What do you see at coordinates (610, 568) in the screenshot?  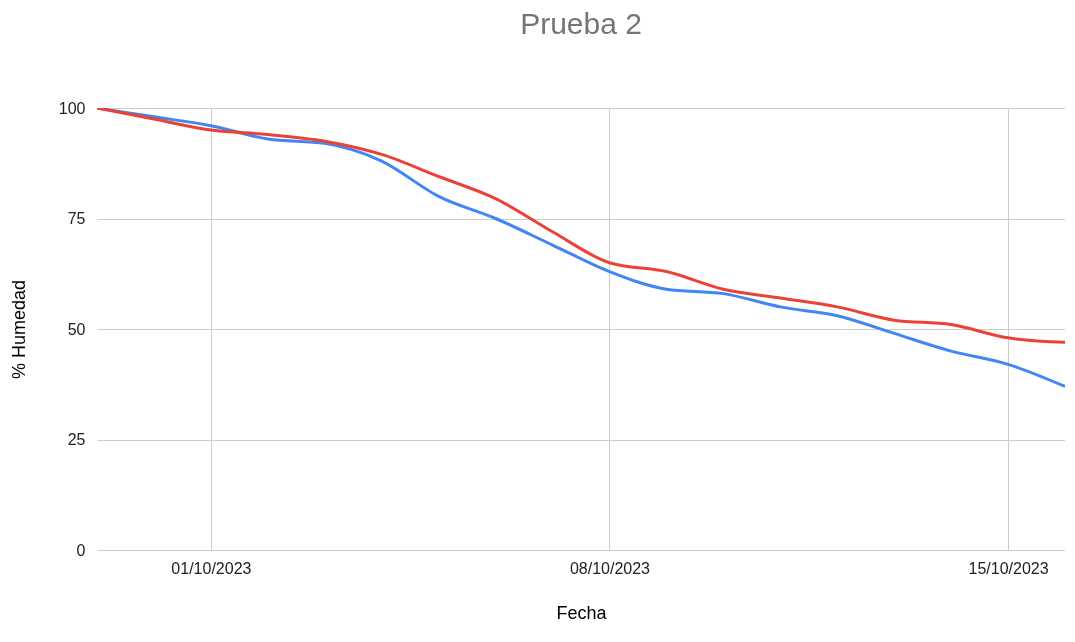 I see `x-tick-label: 08/10/2023` at bounding box center [610, 568].